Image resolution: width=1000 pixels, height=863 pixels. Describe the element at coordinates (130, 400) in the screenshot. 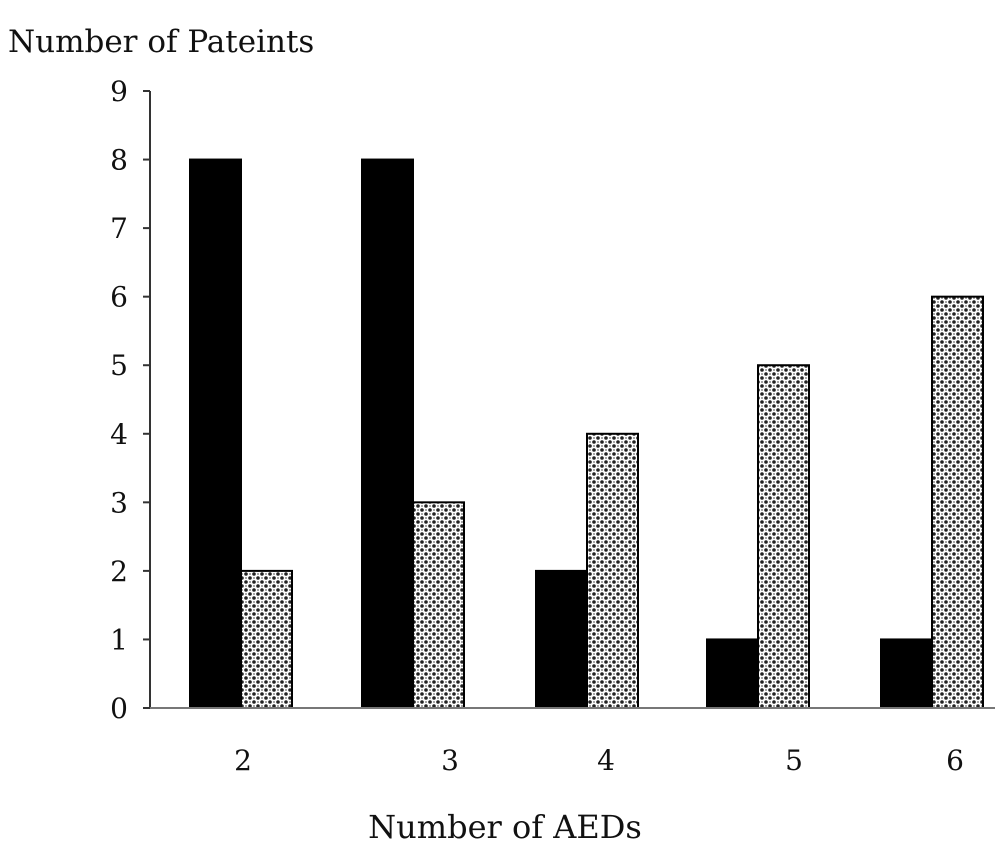

I see `y-axis-ticks: 0 1 2 3 4 5 6 7 8 9` at that location.